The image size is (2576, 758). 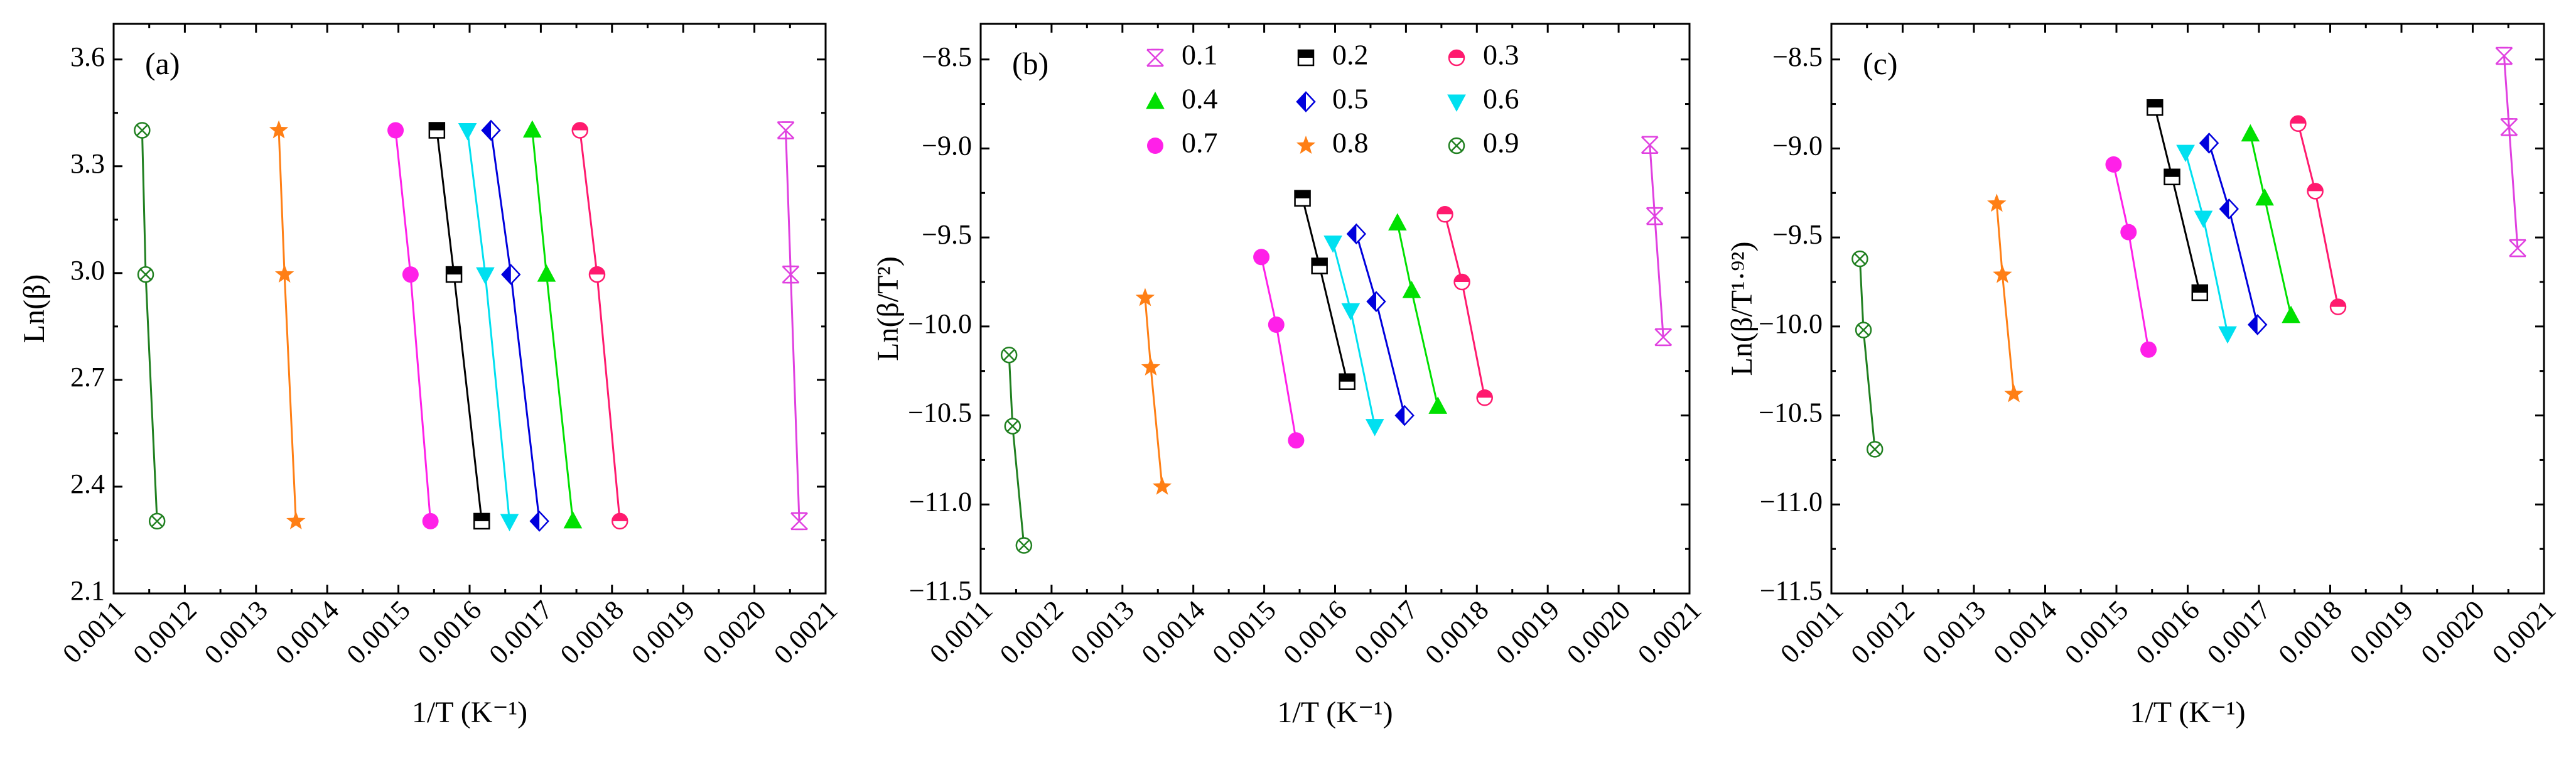 What do you see at coordinates (941, 501) in the screenshot?
I see `y-tick-label: −11.0` at bounding box center [941, 501].